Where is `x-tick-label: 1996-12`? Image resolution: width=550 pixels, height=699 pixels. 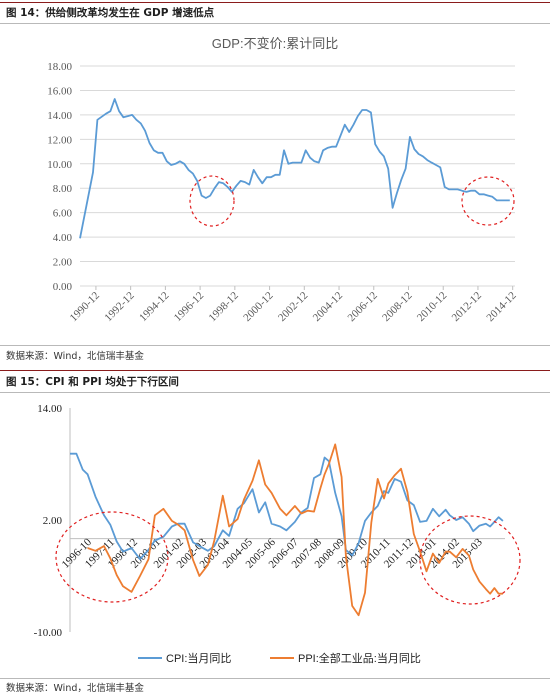
x-tick-label: 1996-12 is located at coordinates (189, 307).